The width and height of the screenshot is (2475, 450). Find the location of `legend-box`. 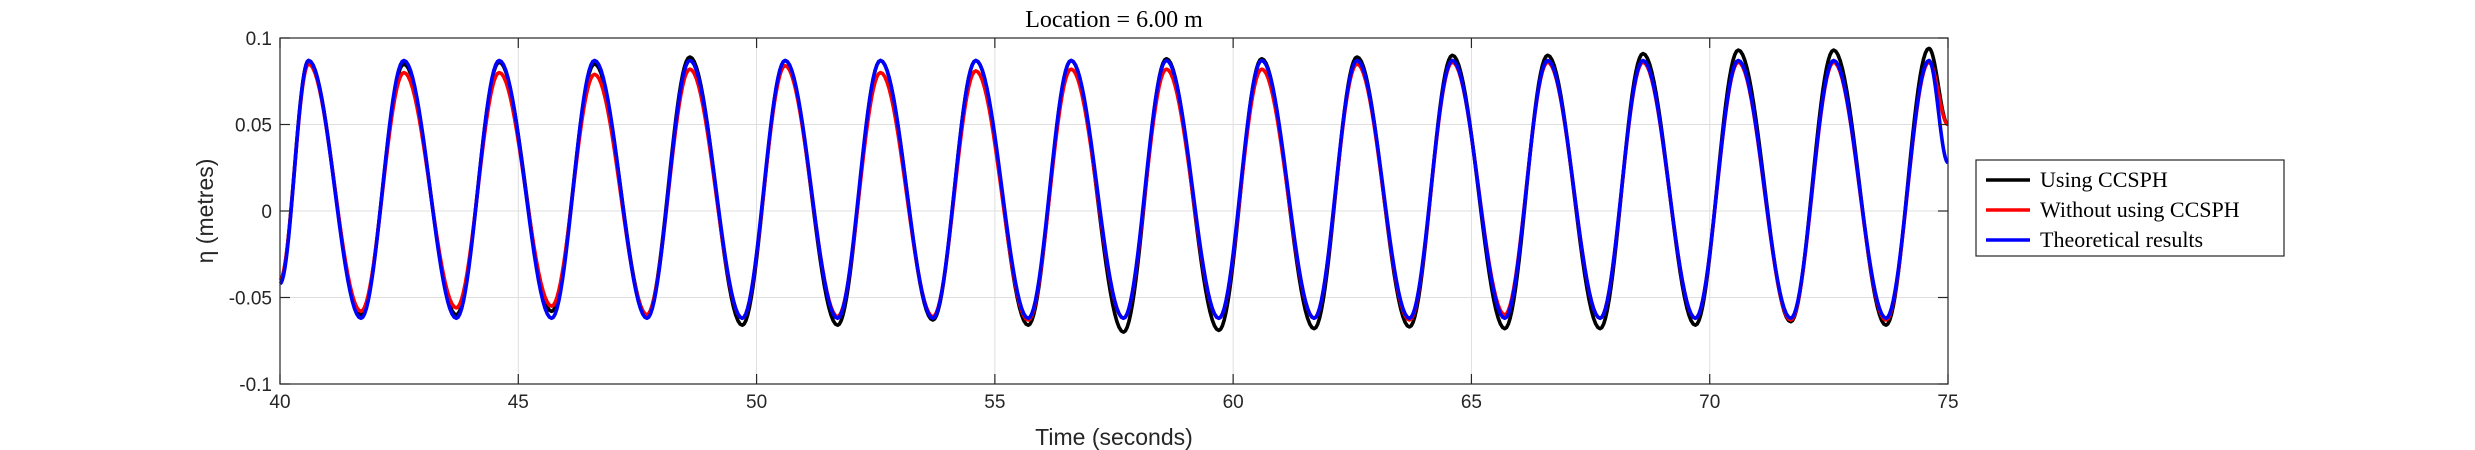

legend-box is located at coordinates (2130, 208).